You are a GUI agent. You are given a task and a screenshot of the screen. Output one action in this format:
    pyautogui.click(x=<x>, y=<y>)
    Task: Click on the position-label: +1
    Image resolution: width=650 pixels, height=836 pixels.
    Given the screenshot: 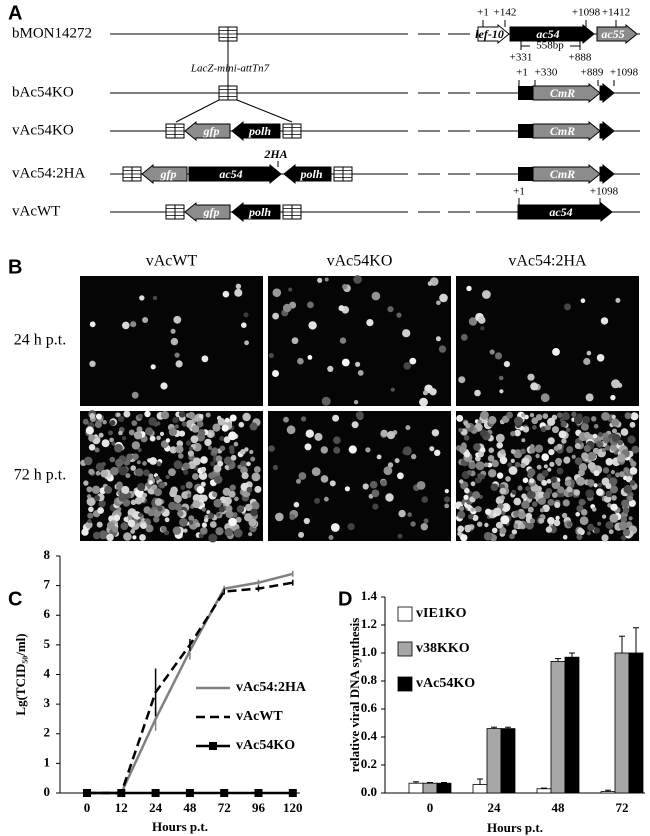 What is the action you would take?
    pyautogui.click(x=522, y=73)
    